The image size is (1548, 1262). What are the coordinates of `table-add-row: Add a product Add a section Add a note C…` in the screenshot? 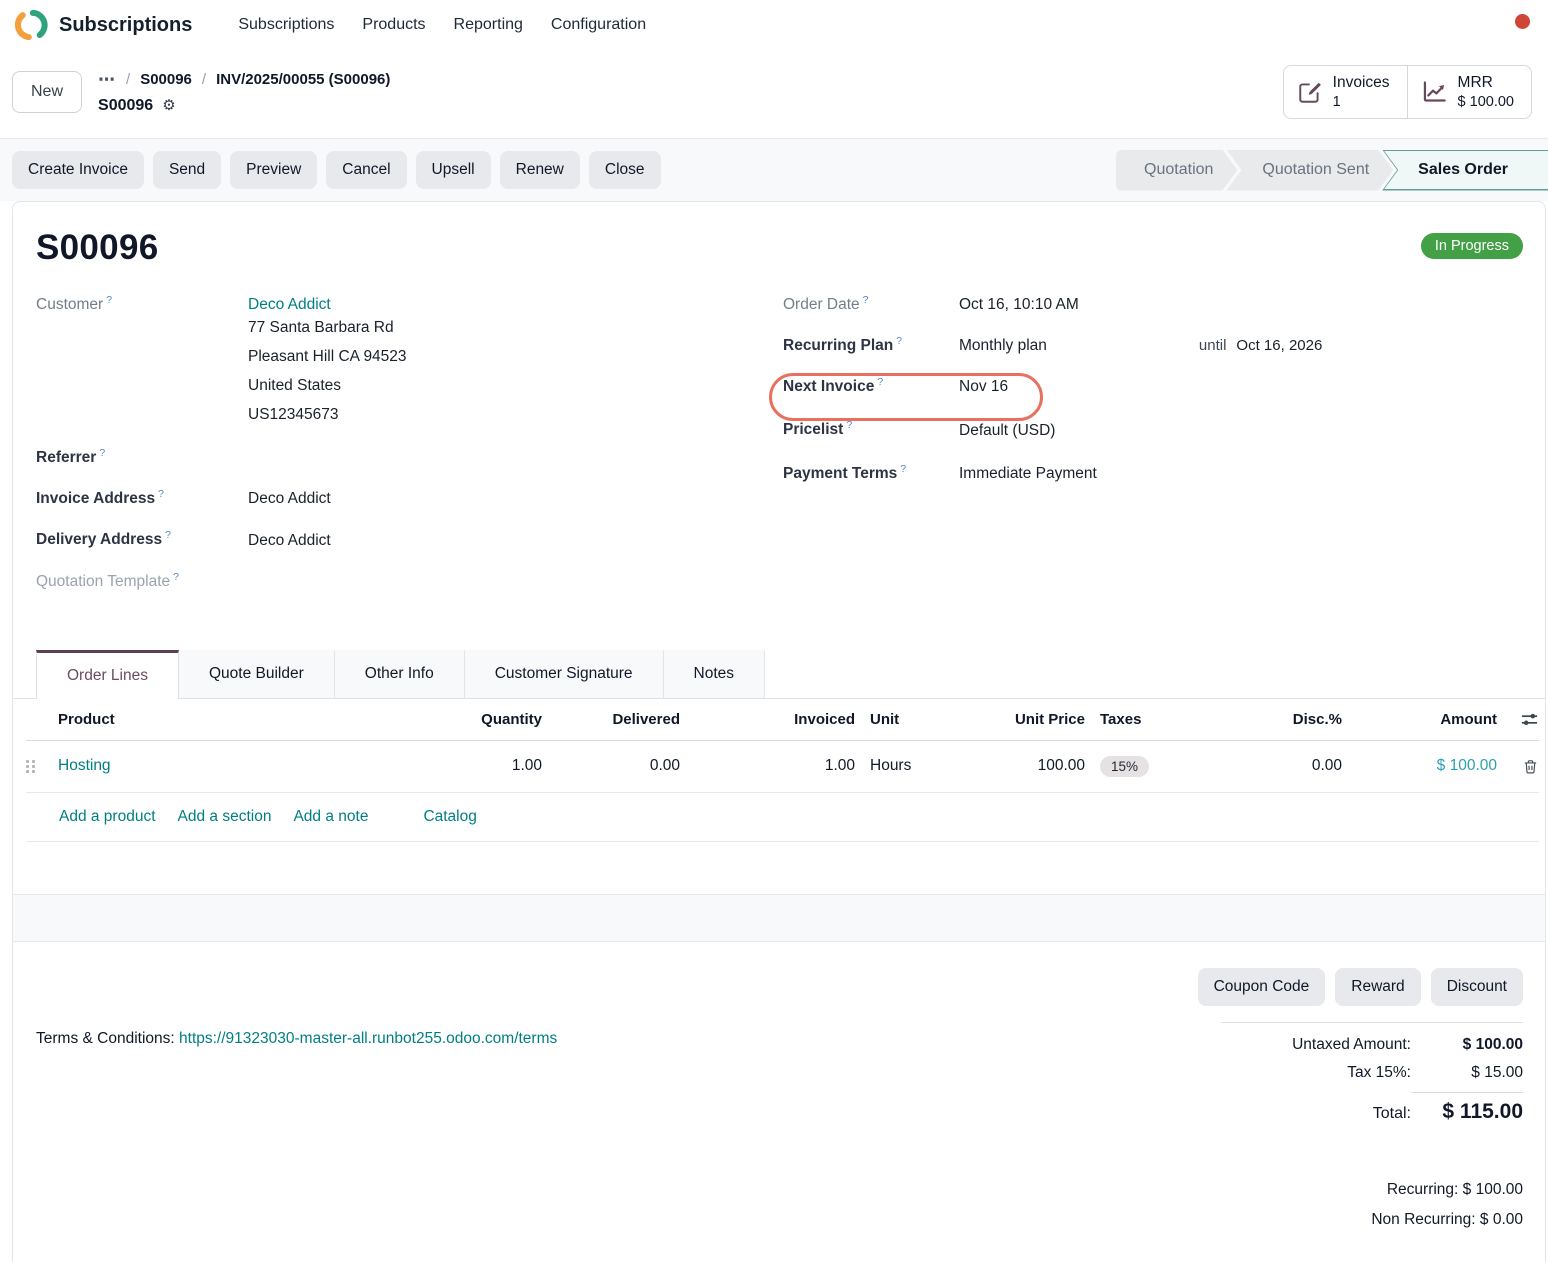 It's located at (782, 817).